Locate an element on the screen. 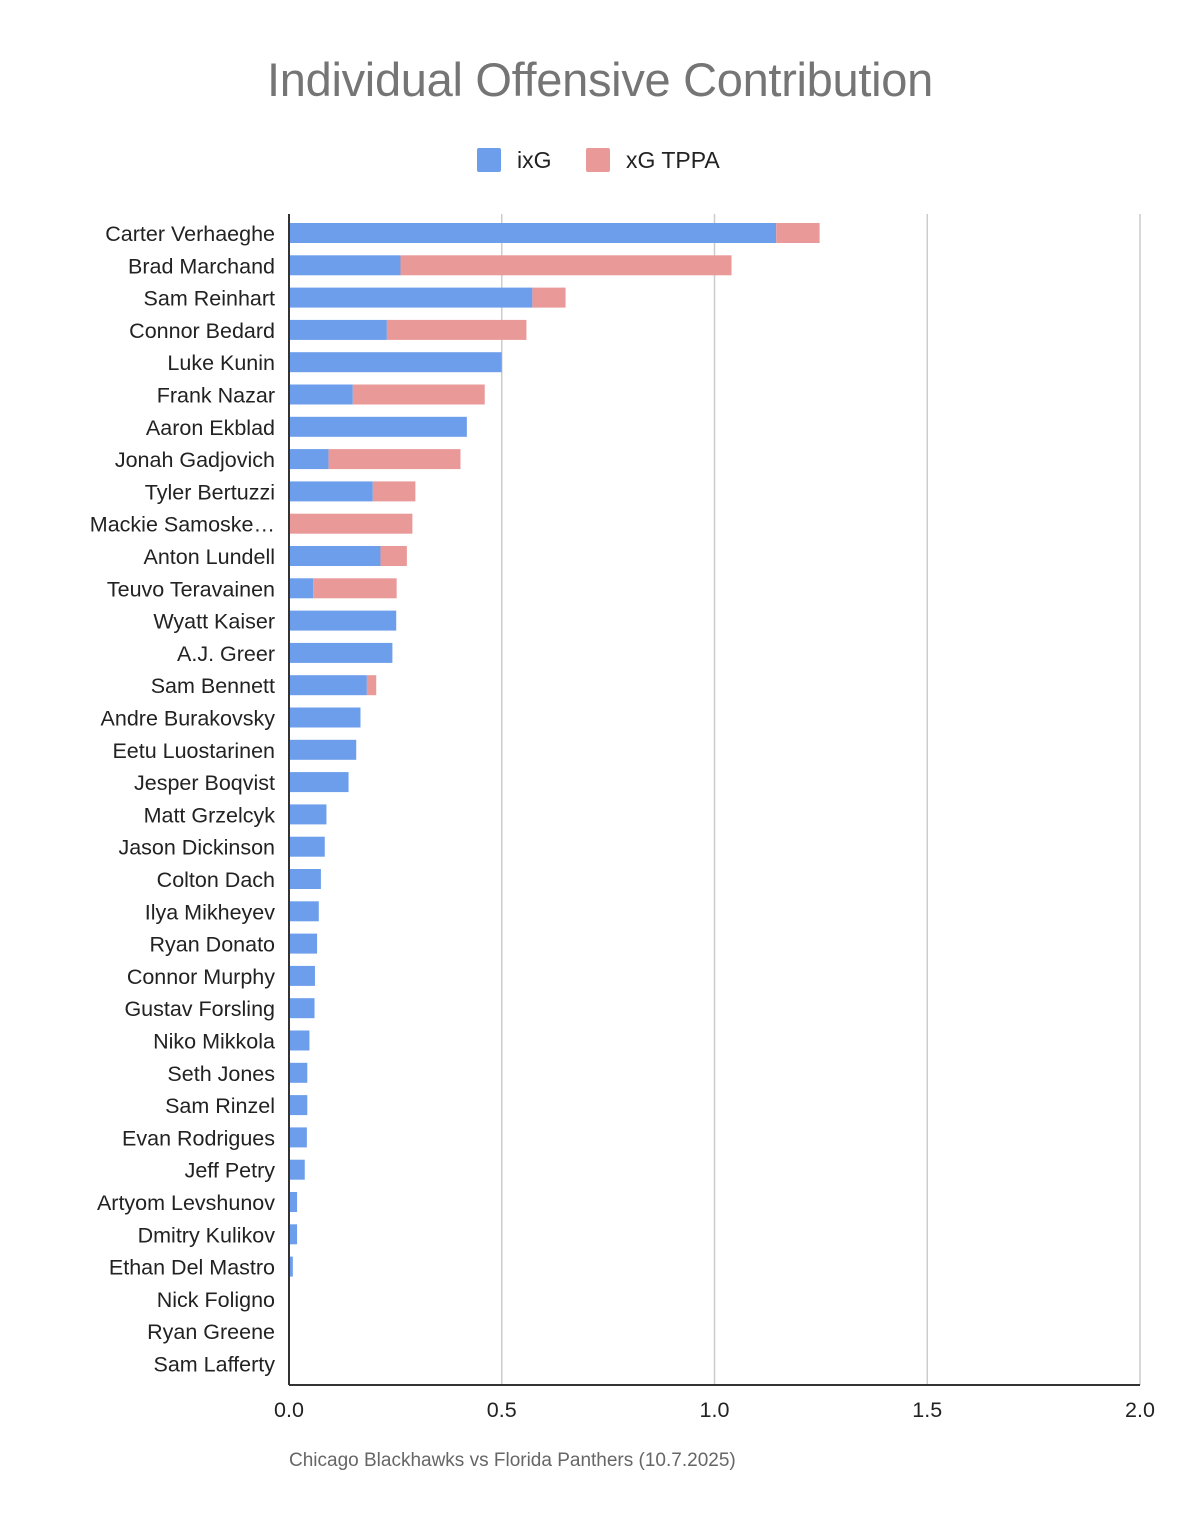 This screenshot has height=1531, width=1200. bar-ixg-dmitry-kulikov is located at coordinates (293, 1234).